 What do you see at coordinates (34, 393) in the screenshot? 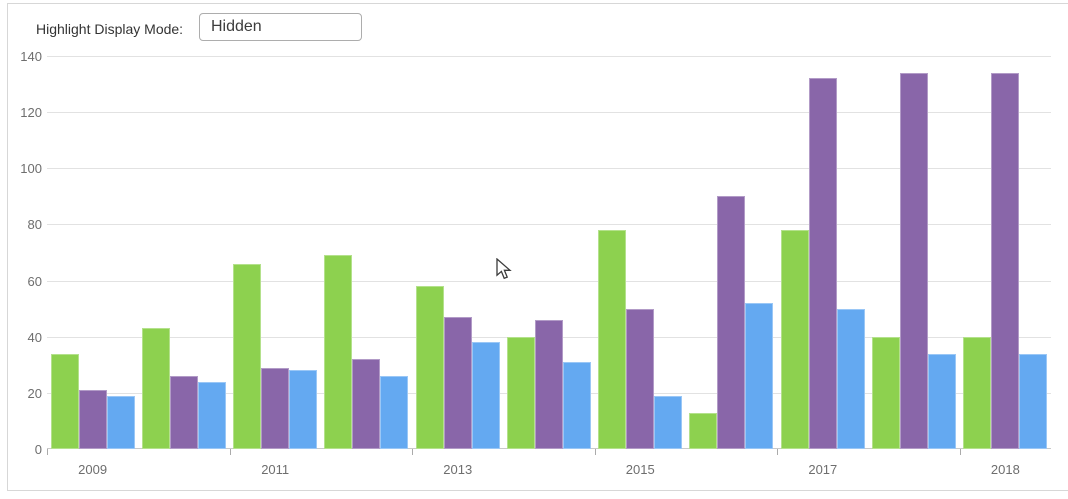
I see `y-axis-label: 20` at bounding box center [34, 393].